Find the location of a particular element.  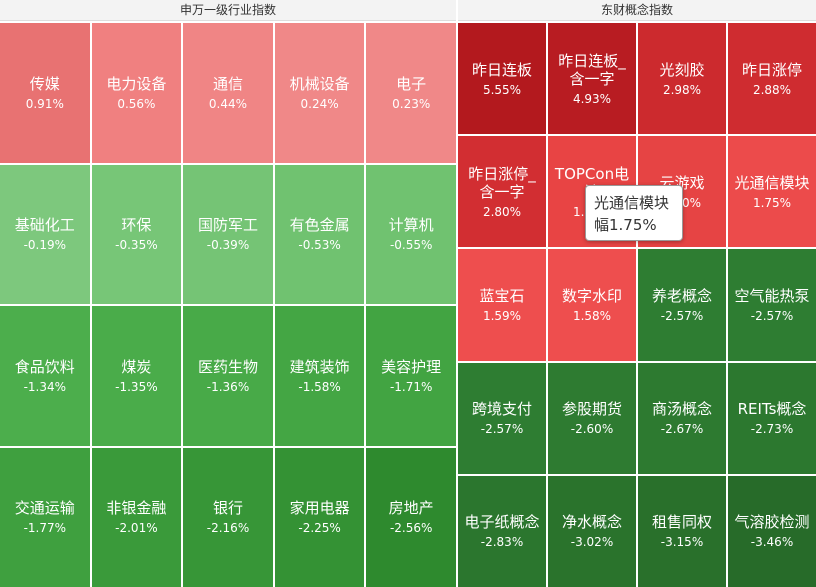

tile: 环保 -0.35% is located at coordinates (137, 235).